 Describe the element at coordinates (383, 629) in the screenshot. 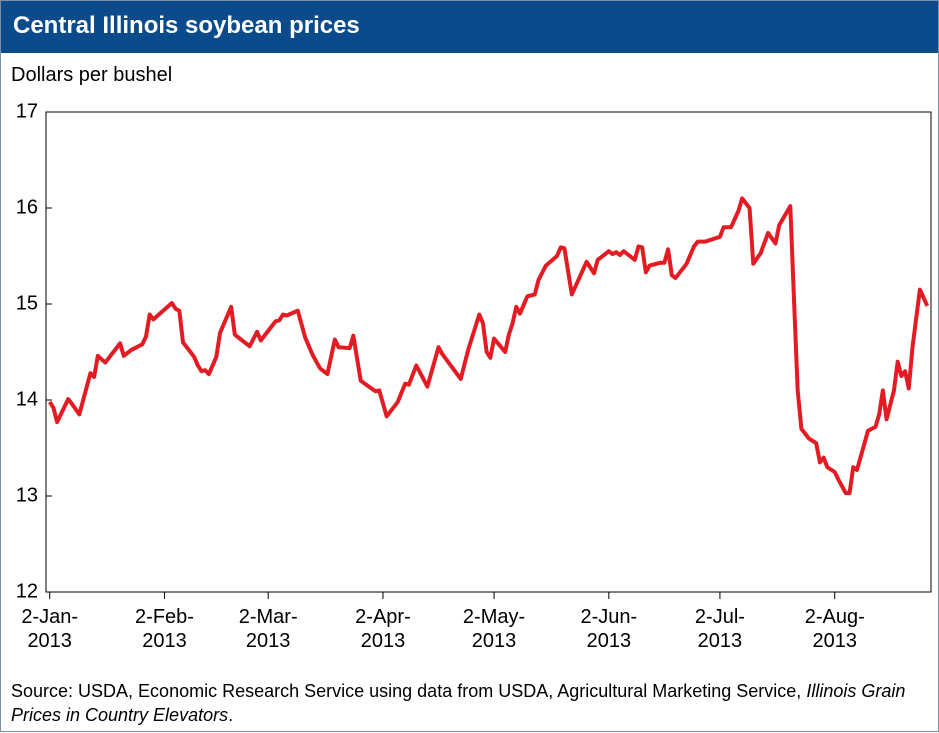

I see `x-tick-label: 2-Apr- 2013` at that location.